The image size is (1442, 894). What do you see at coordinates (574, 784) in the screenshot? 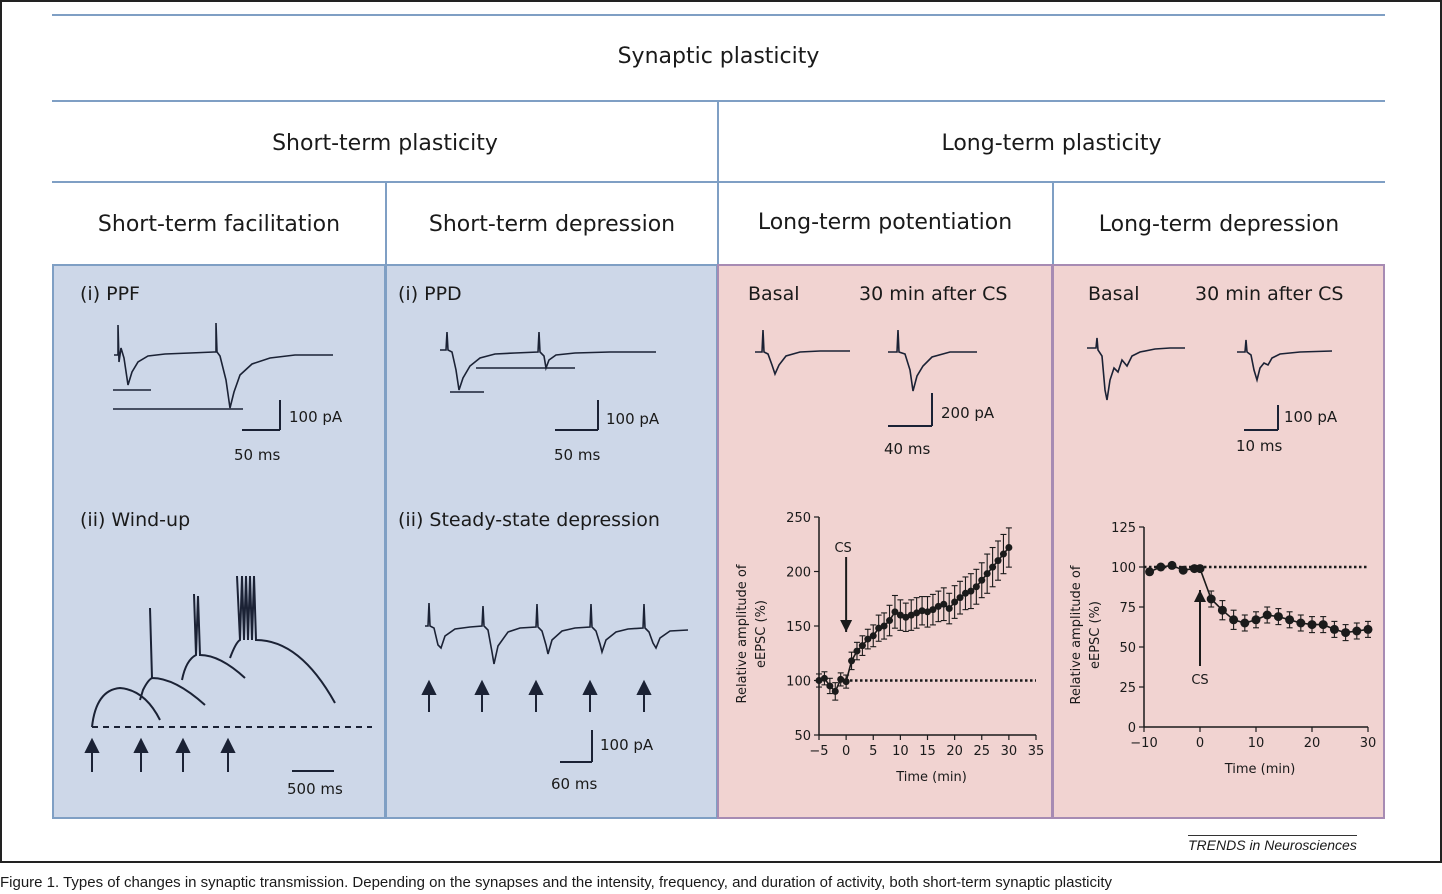
I see `ssd-scale-x: 60 ms` at bounding box center [574, 784].